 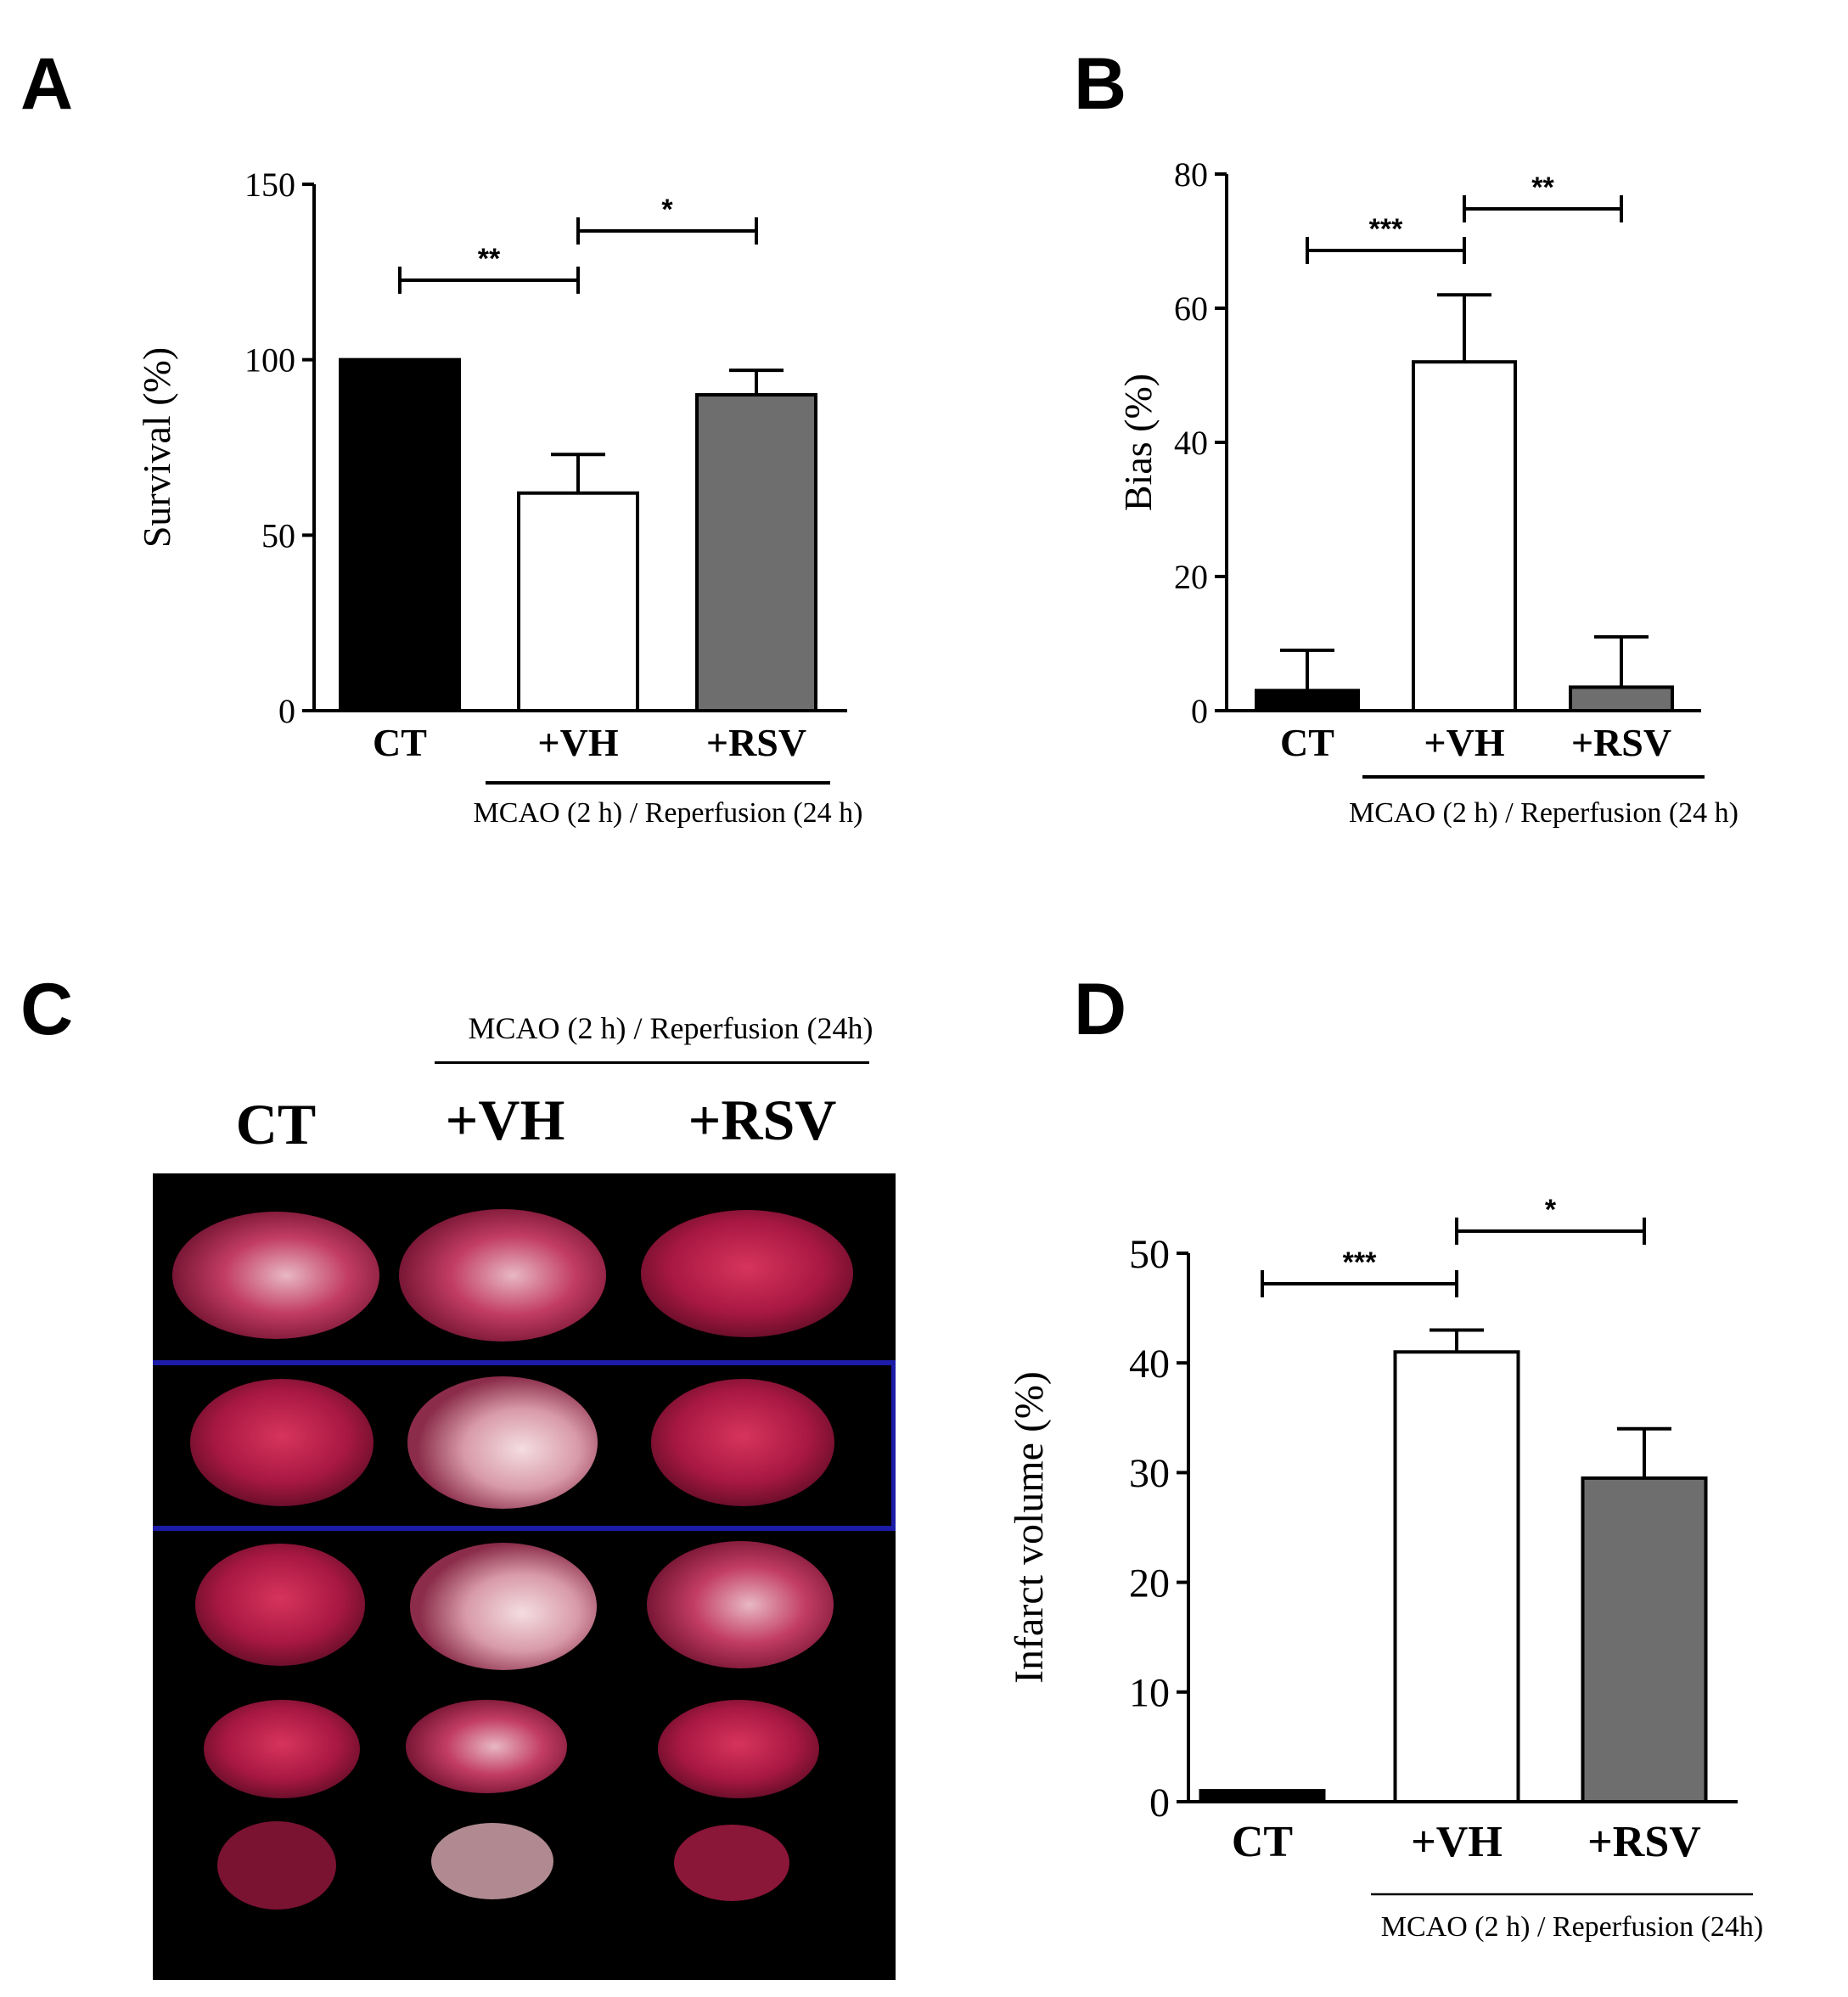 I want to click on photo-column-label-rsv: +RSV, so click(x=762, y=1120).